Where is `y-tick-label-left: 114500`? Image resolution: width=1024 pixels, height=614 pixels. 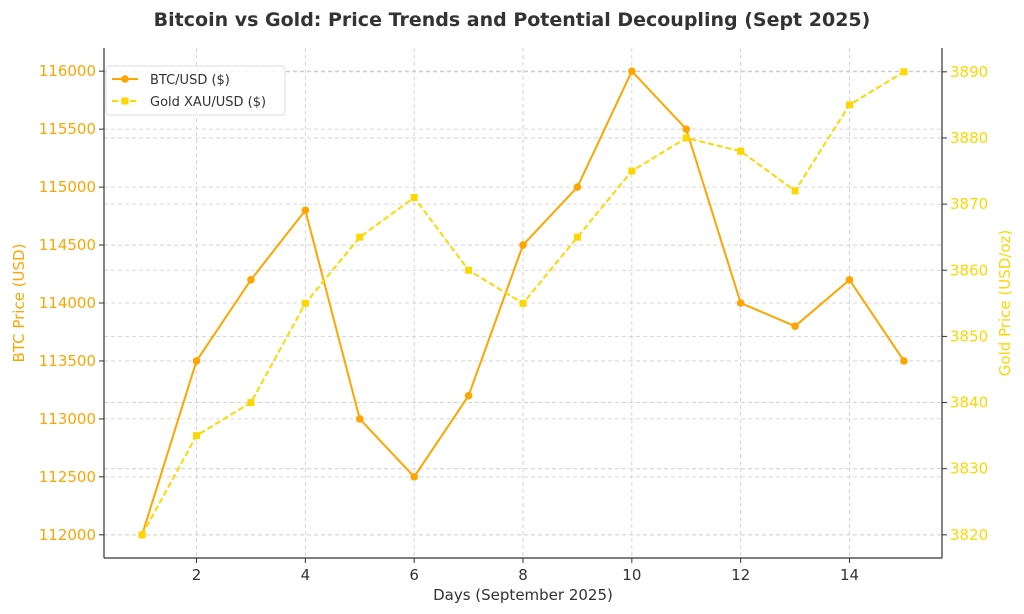 y-tick-label-left: 114500 is located at coordinates (67, 245).